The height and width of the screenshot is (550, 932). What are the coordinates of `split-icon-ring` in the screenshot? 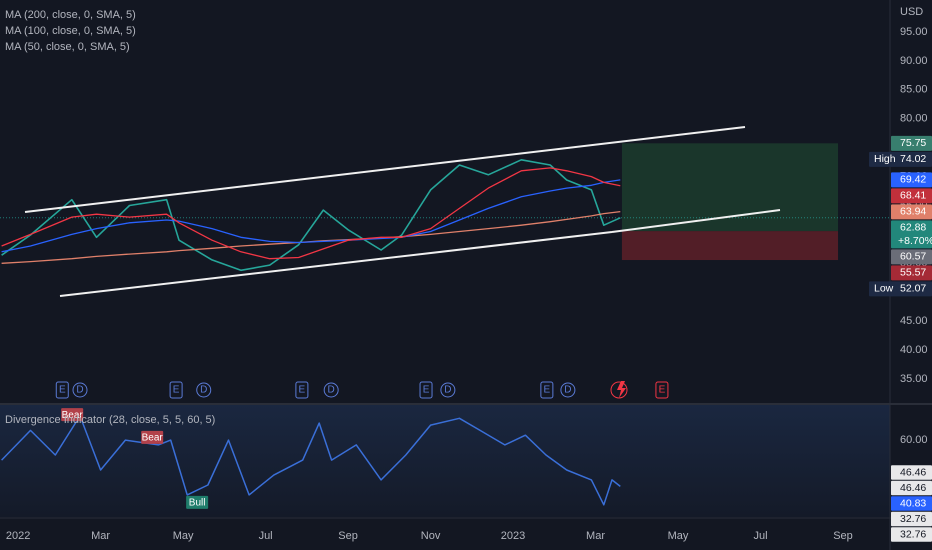 It's located at (619, 390).